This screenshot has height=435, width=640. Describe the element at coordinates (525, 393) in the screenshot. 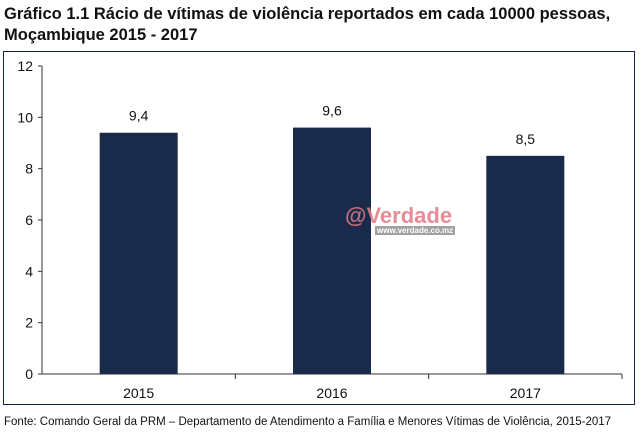

I see `x-tick-label: 2017` at that location.